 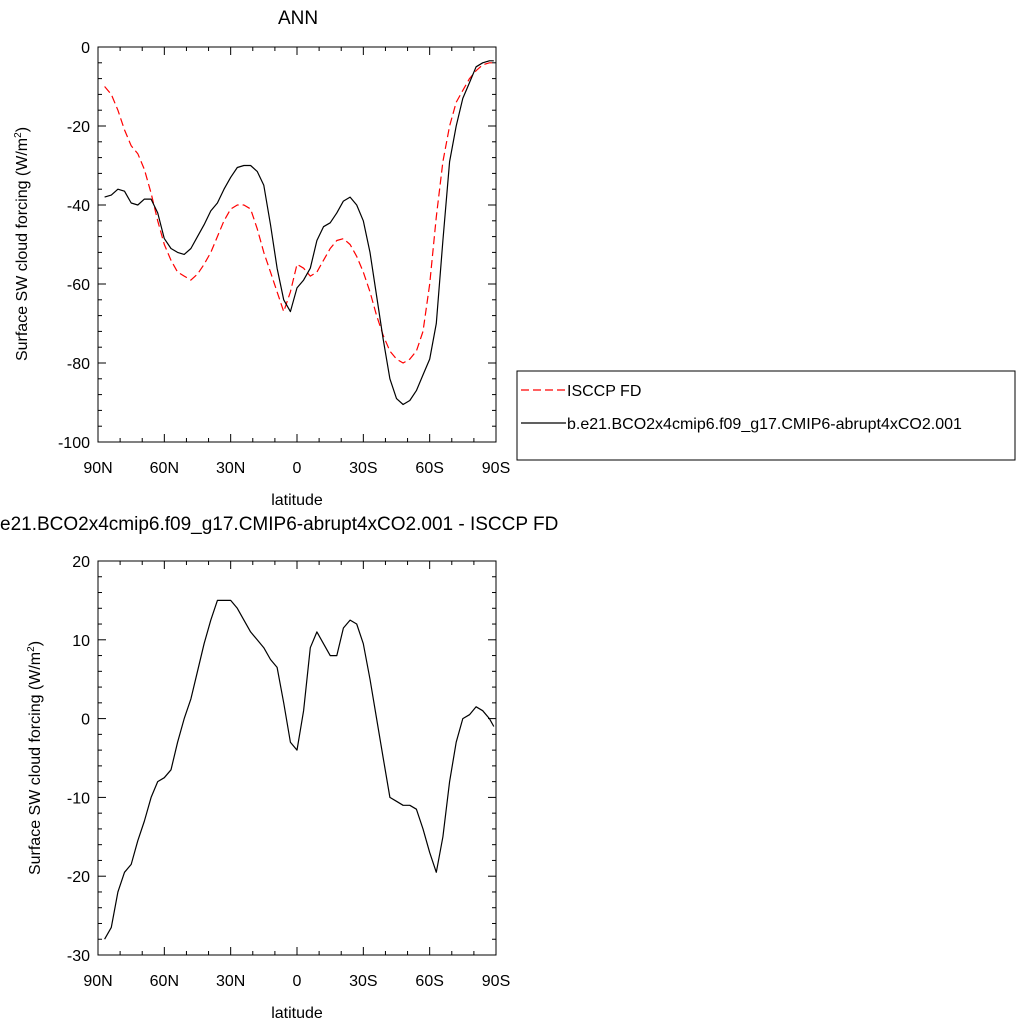 I want to click on y-tick-label: -100, so click(x=74, y=443).